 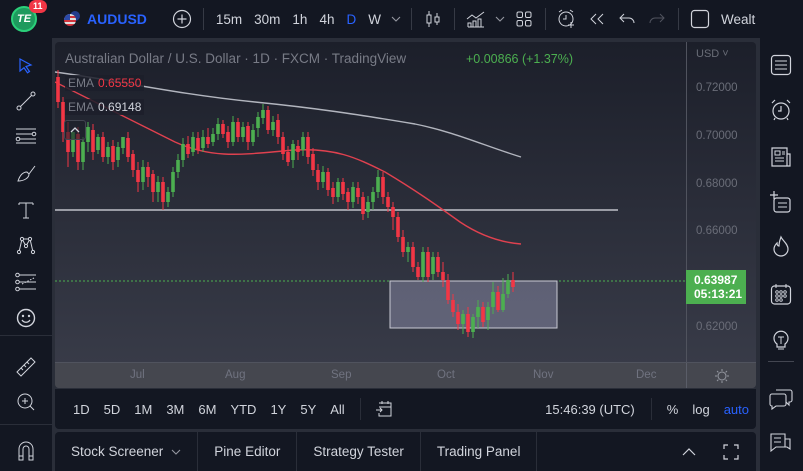 What do you see at coordinates (701, 409) in the screenshot?
I see `log-scale-toggle: log` at bounding box center [701, 409].